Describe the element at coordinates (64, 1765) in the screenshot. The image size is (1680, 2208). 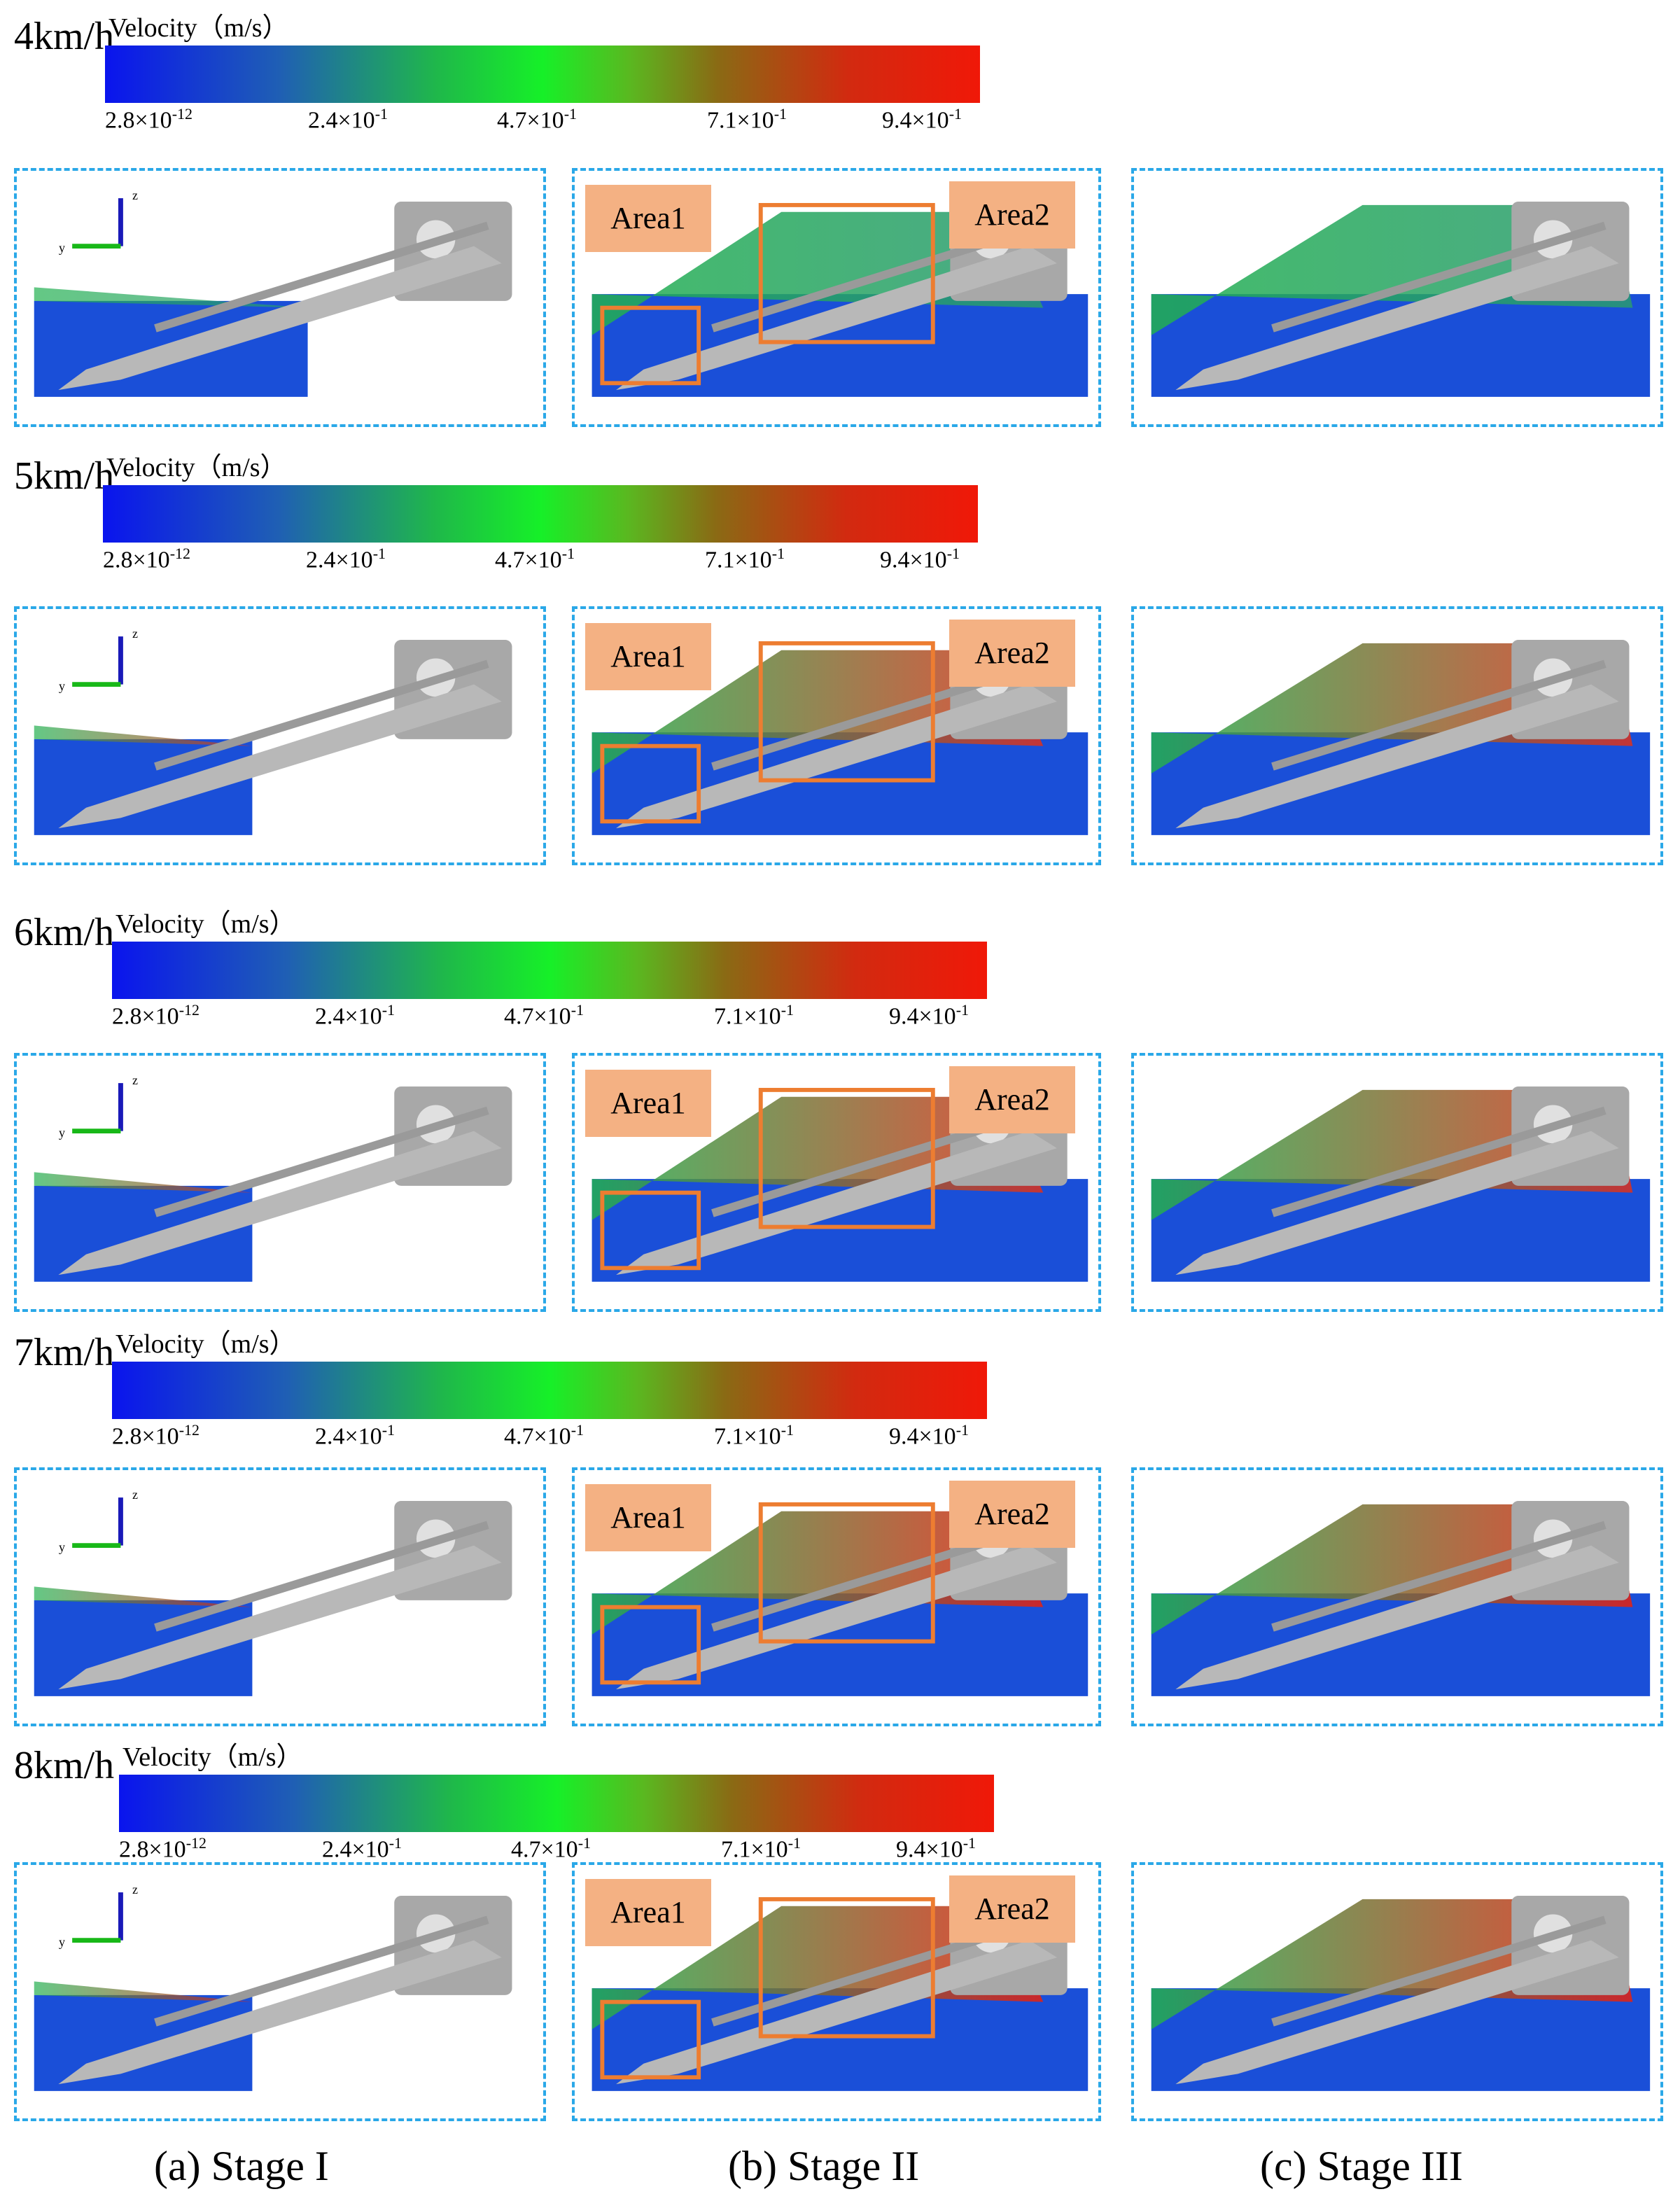
I see `speed-label: 8km/h` at that location.